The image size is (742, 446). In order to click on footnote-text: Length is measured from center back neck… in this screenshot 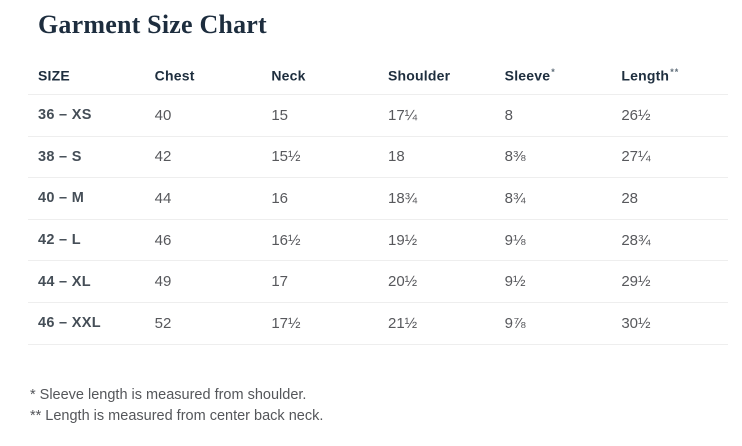, I will do `click(184, 415)`.